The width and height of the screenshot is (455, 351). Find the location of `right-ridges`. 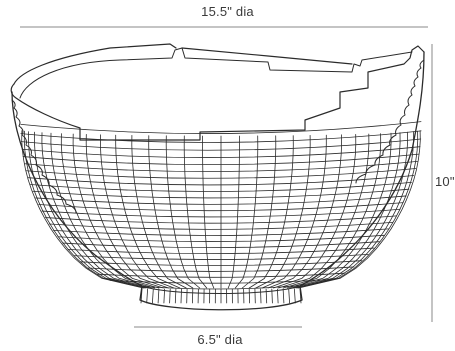

right-ridges is located at coordinates (390, 121).